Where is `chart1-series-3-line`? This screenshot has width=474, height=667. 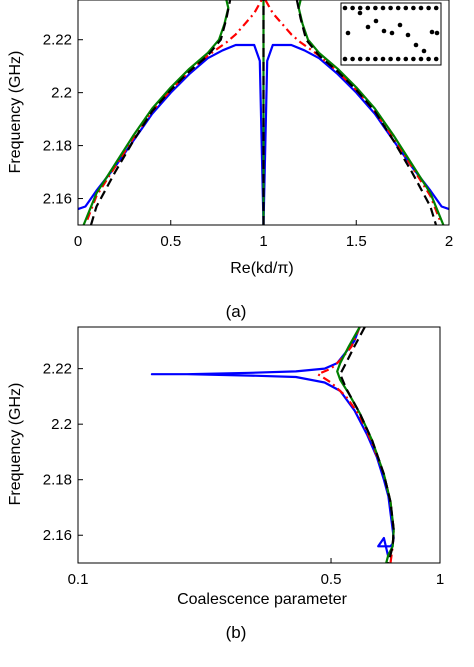
chart1-series-3-line is located at coordinates (367, 445).